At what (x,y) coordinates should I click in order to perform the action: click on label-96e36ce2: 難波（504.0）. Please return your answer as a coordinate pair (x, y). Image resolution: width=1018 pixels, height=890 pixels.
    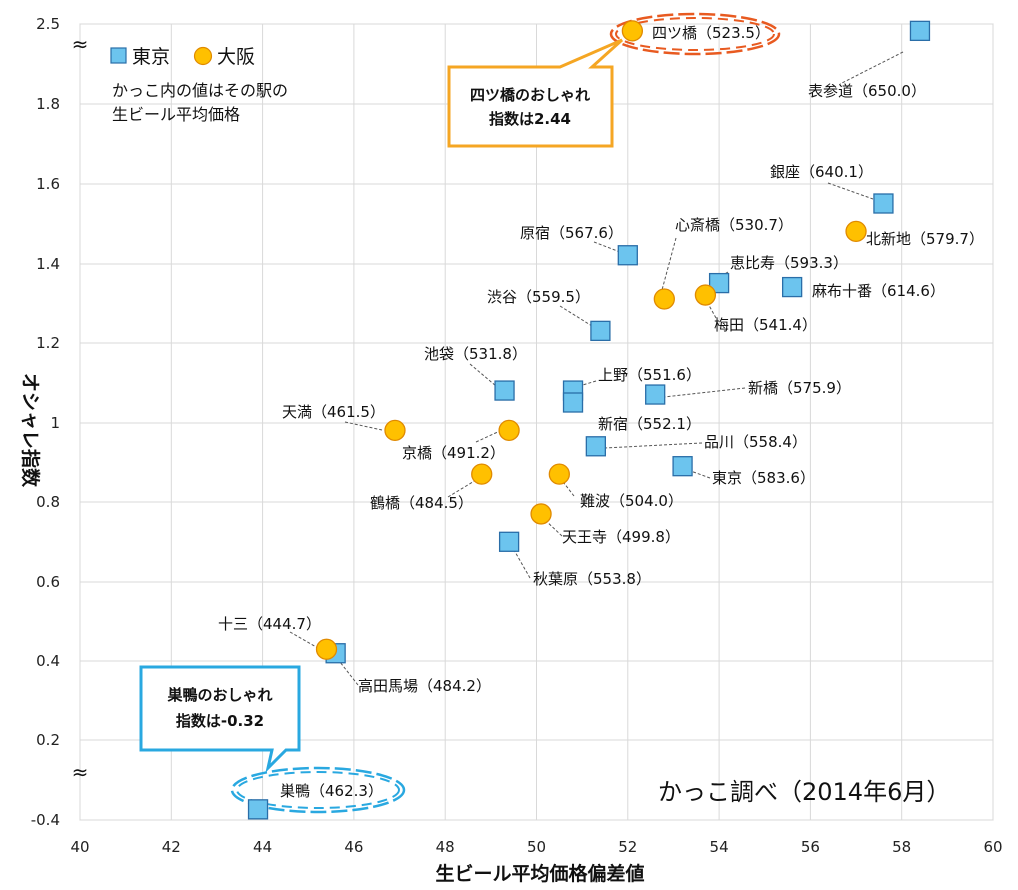
    Looking at the image, I should click on (631, 501).